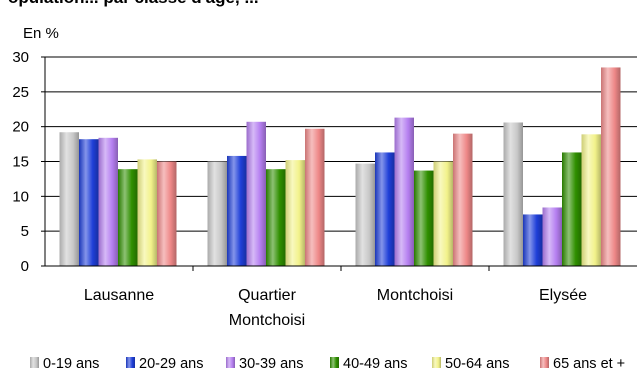 The height and width of the screenshot is (376, 637). I want to click on y-tick-label: 15, so click(20, 162).